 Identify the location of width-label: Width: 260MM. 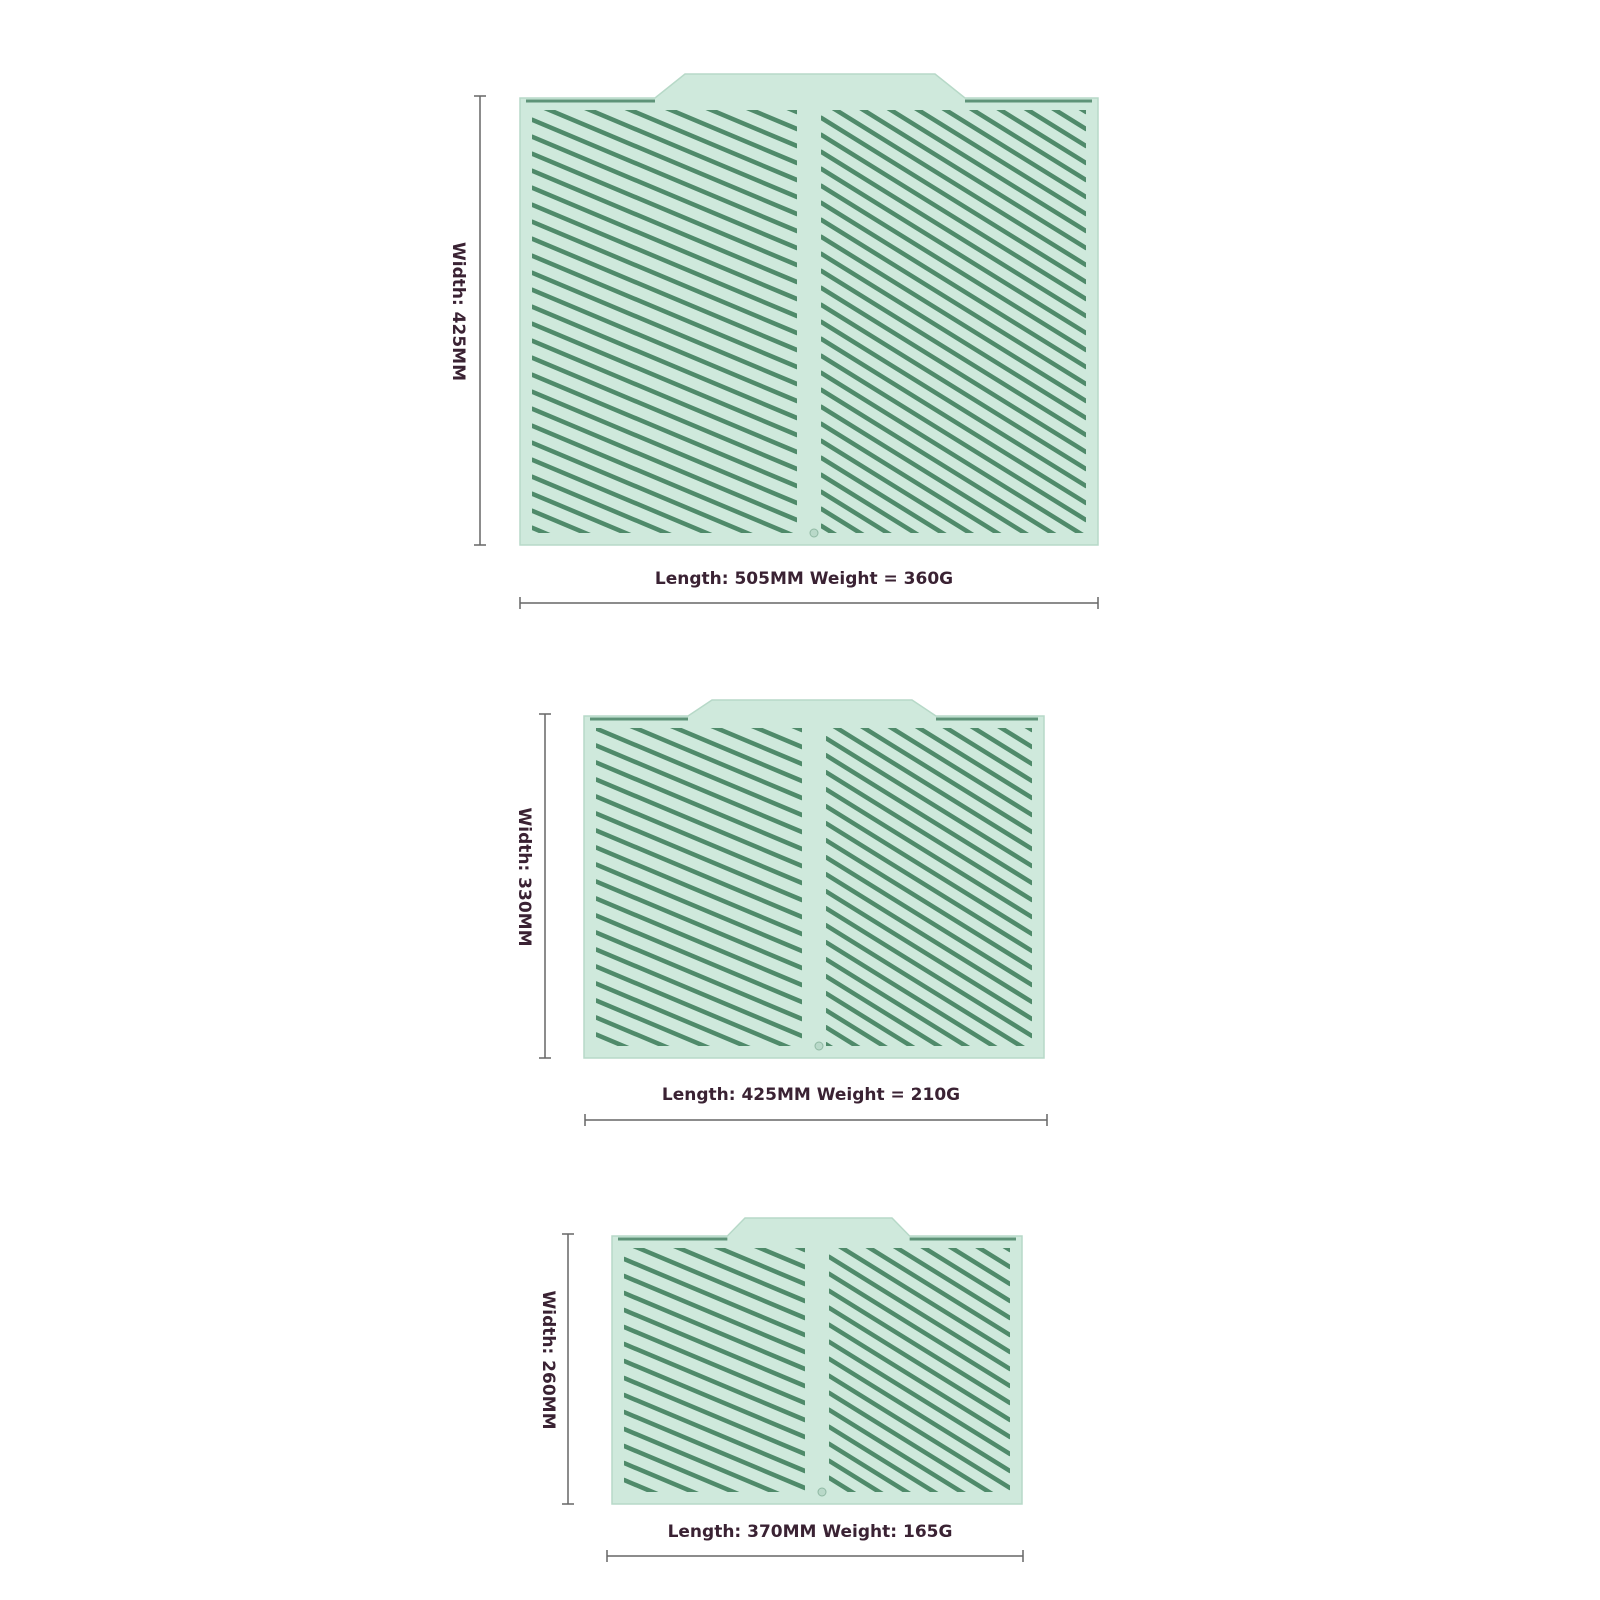
(548, 1359).